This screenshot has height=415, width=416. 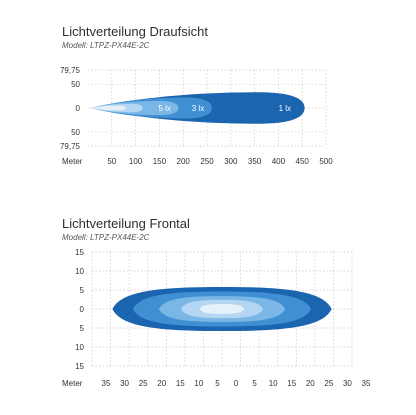 I want to click on x-tick-label: 500, so click(x=326, y=161).